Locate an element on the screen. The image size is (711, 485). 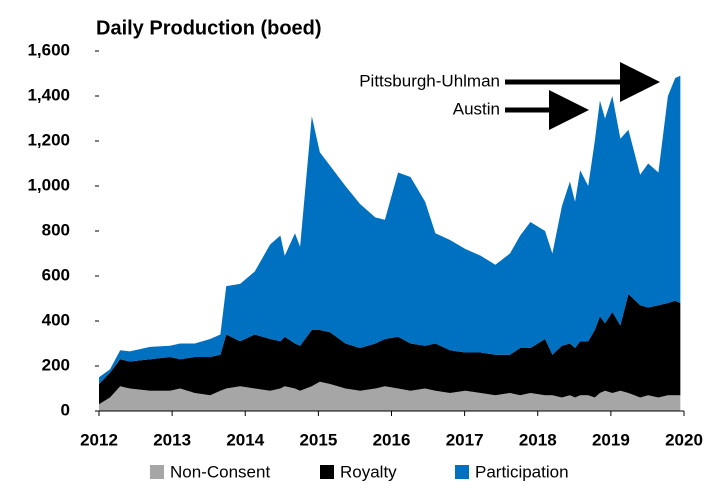
x-tick-label: 2013 is located at coordinates (172, 439).